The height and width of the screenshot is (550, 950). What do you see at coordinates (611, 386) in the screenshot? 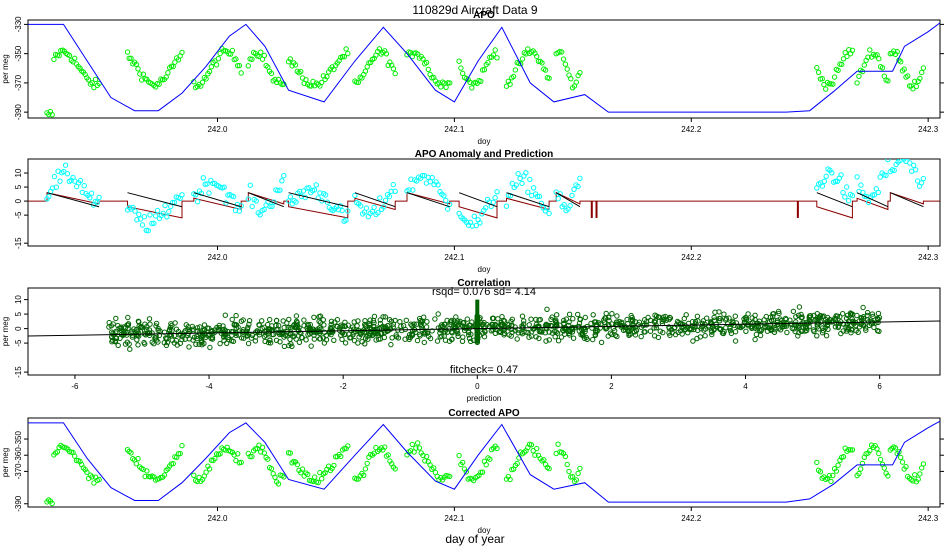
I see `x-tick-label: 2` at bounding box center [611, 386].